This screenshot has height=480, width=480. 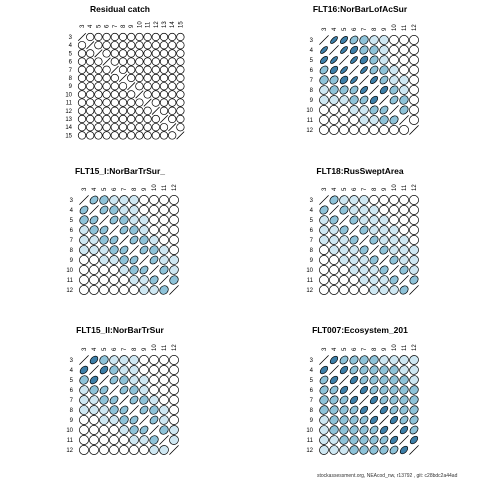 I want to click on column-label: 4, so click(x=335, y=349).